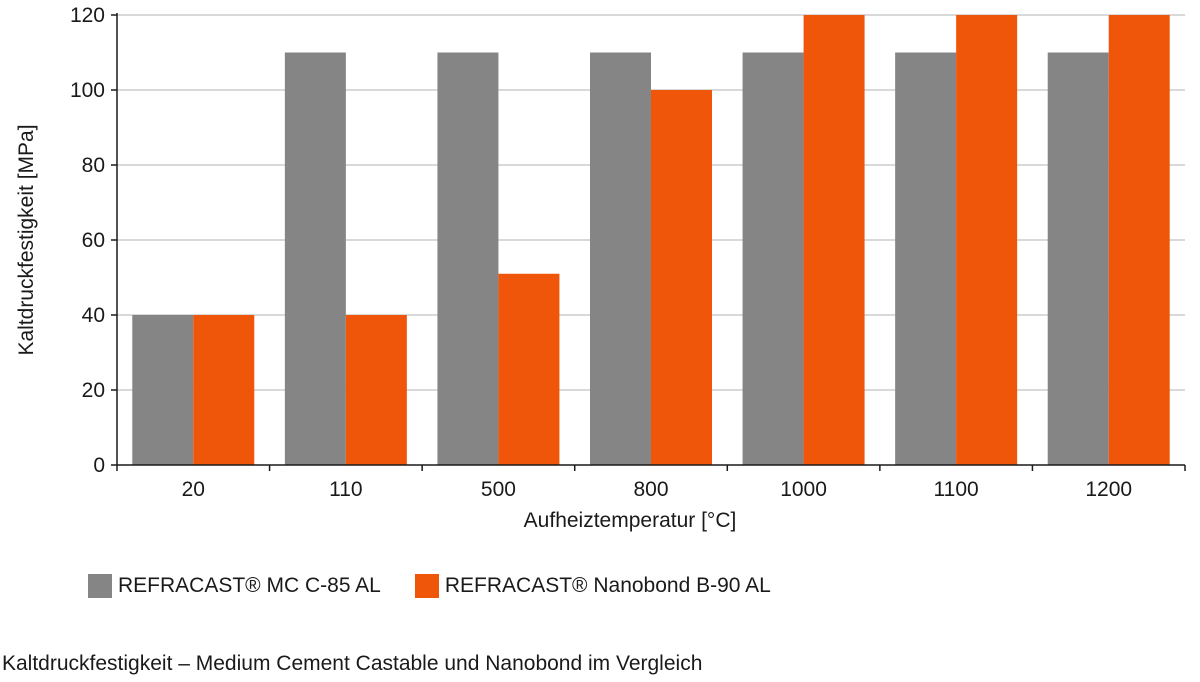  What do you see at coordinates (87, 15) in the screenshot?
I see `y-tick-label: 120` at bounding box center [87, 15].